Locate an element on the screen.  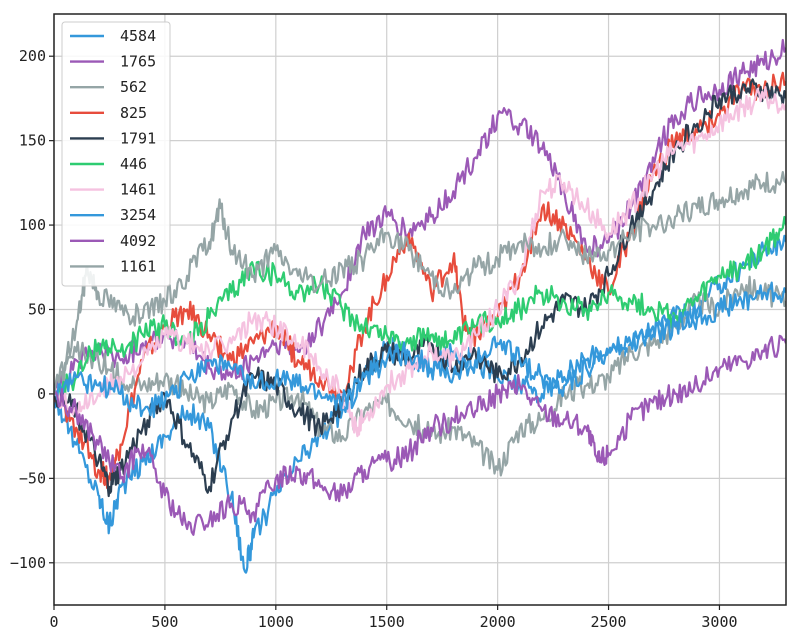
x-tick-label: 500 is located at coordinates (164, 622).